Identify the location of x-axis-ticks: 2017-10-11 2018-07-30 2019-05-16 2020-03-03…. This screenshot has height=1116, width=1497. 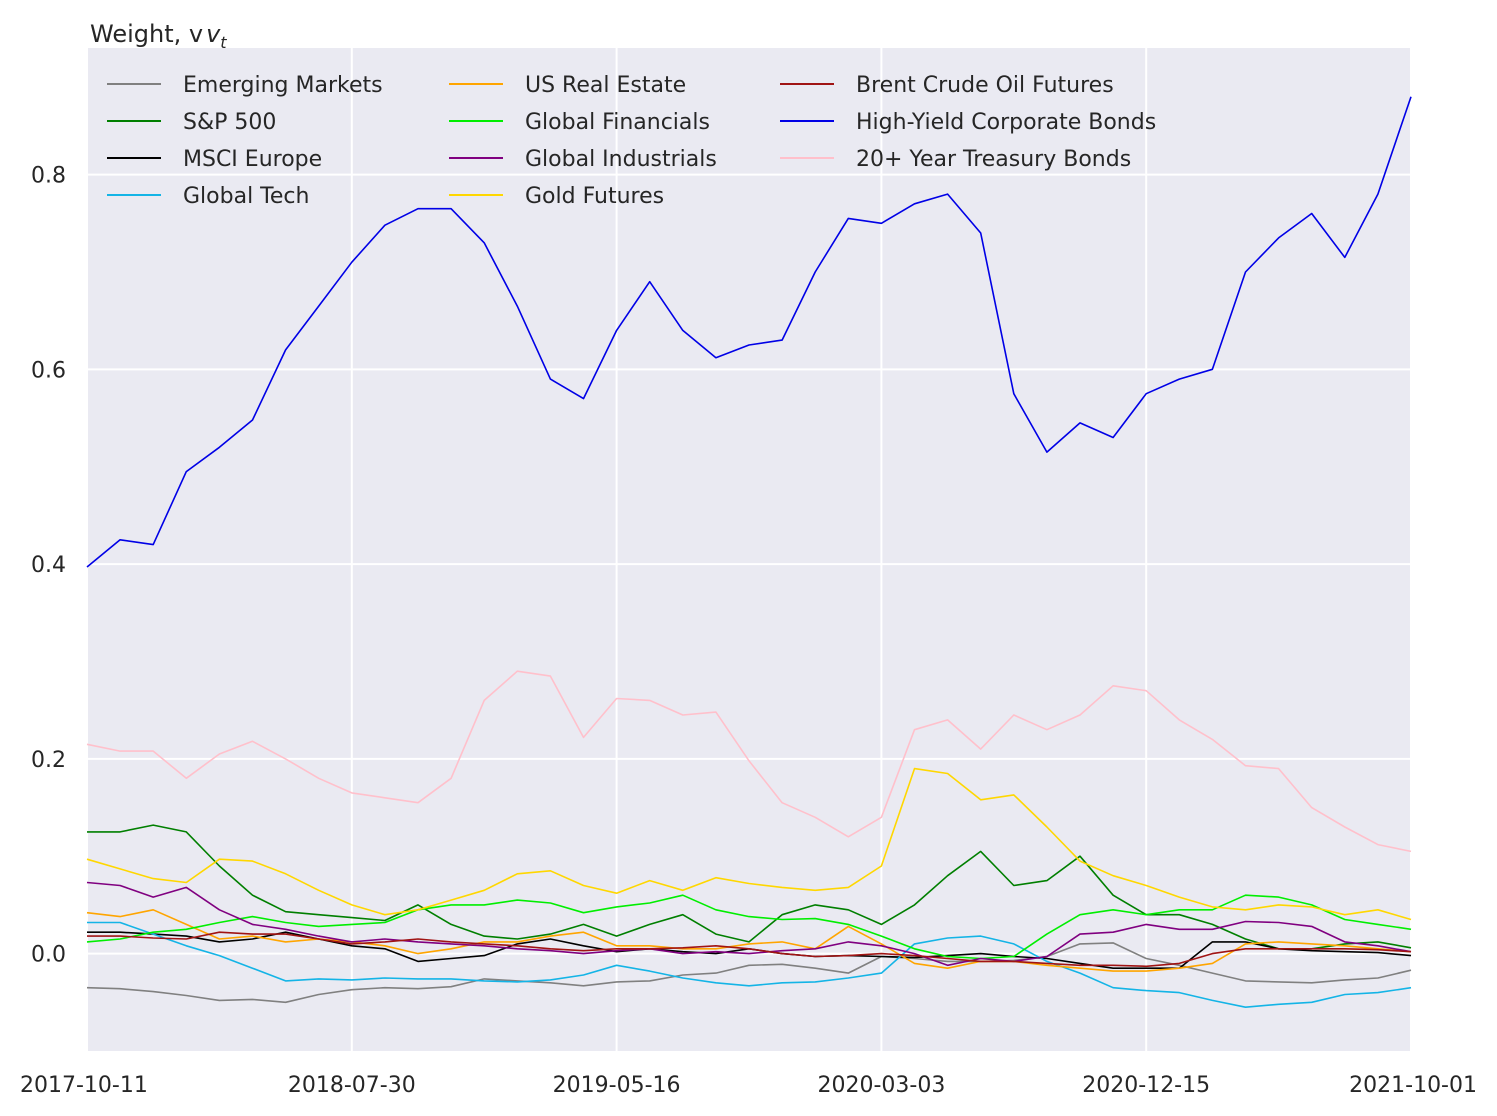
(748, 1085).